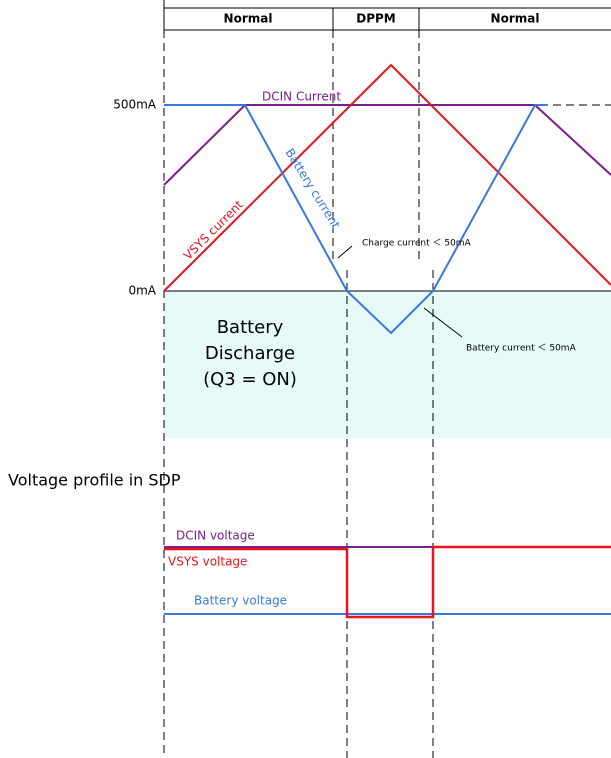 Image resolution: width=611 pixels, height=758 pixels. What do you see at coordinates (521, 349) in the screenshot?
I see `note: Battery current ＜ 50mA` at bounding box center [521, 349].